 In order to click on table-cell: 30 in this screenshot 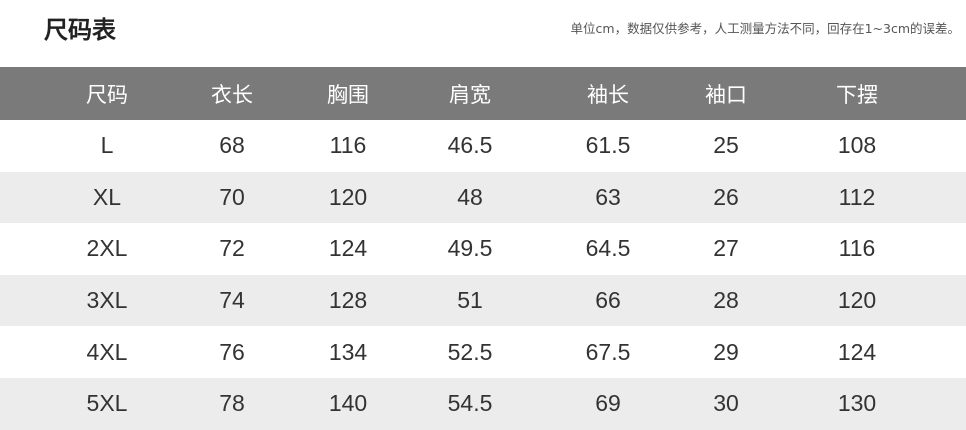, I will do `click(726, 403)`.